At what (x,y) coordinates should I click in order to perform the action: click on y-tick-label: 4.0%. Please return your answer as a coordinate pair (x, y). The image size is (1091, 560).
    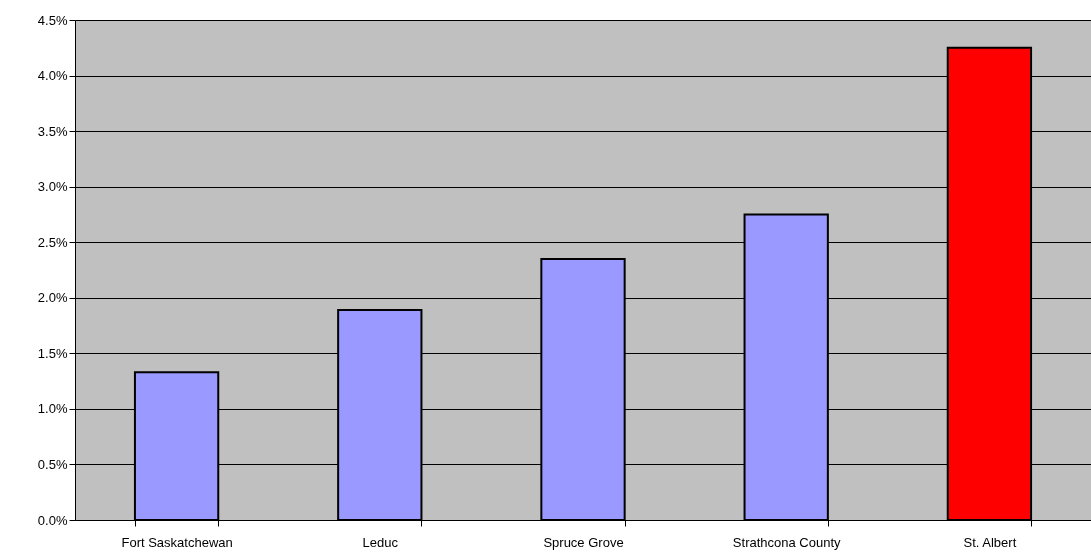
    Looking at the image, I should click on (52, 76).